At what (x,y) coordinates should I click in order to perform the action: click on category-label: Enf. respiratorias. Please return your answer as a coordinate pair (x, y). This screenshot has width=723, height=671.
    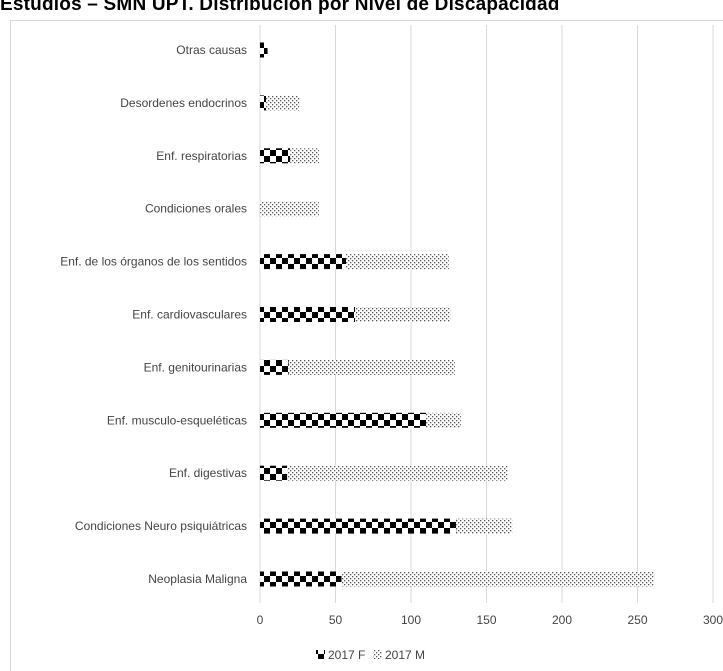
    Looking at the image, I should click on (201, 156).